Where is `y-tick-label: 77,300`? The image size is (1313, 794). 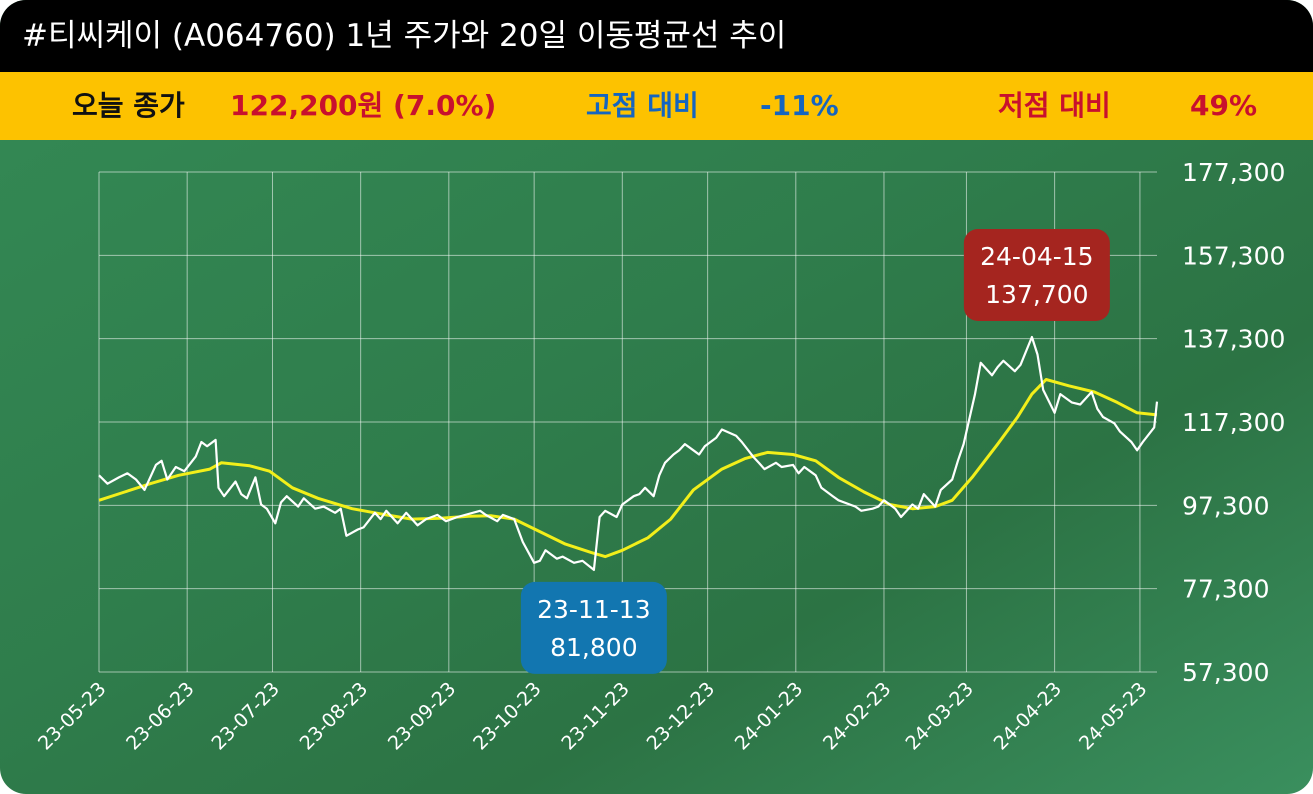
y-tick-label: 77,300 is located at coordinates (1225, 589).